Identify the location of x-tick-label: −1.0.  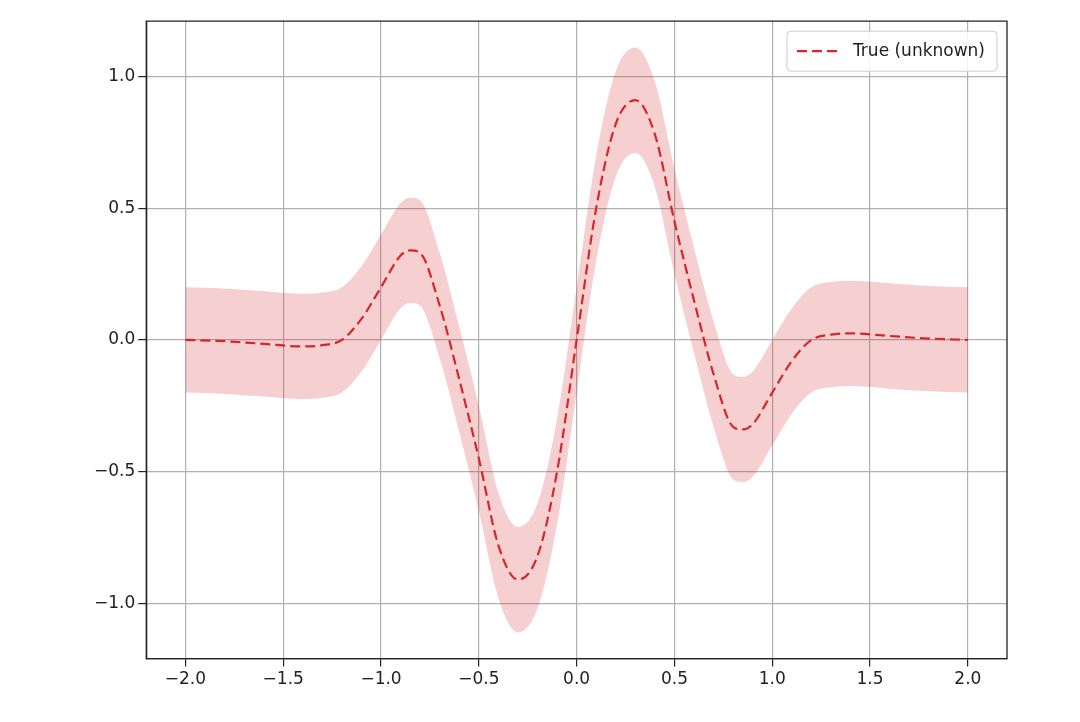
(381, 678).